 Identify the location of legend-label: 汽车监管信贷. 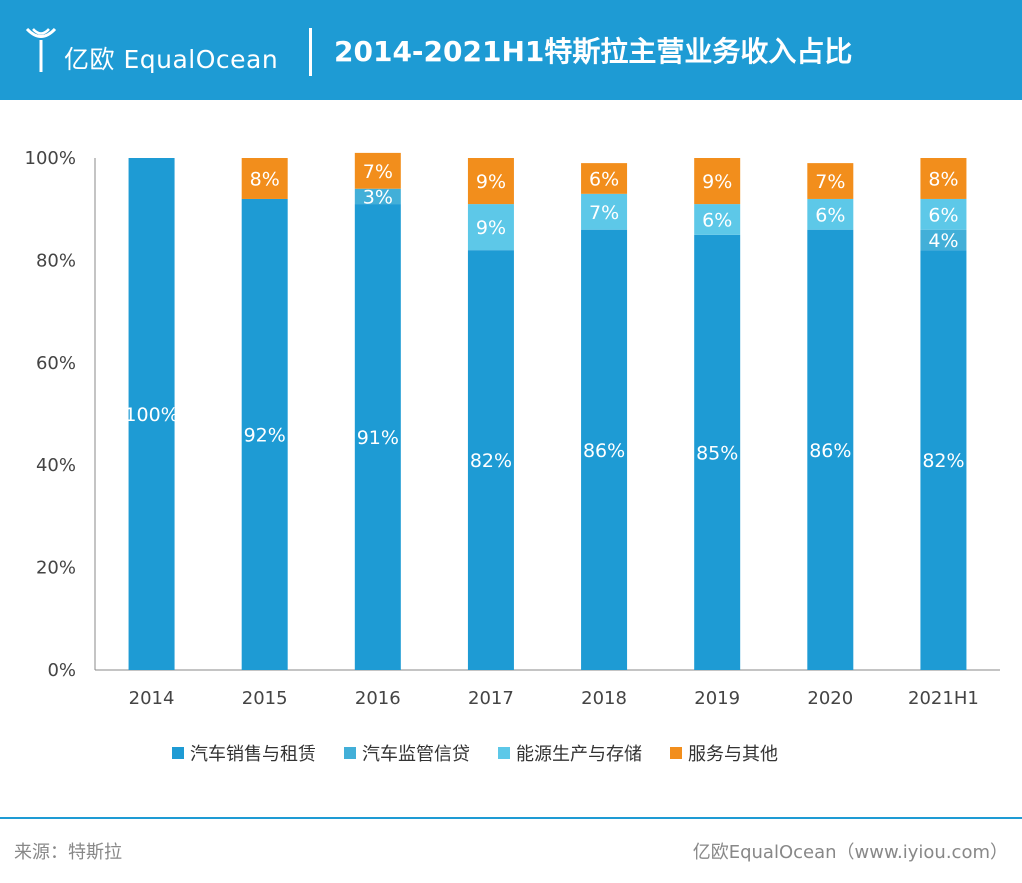
(416, 754).